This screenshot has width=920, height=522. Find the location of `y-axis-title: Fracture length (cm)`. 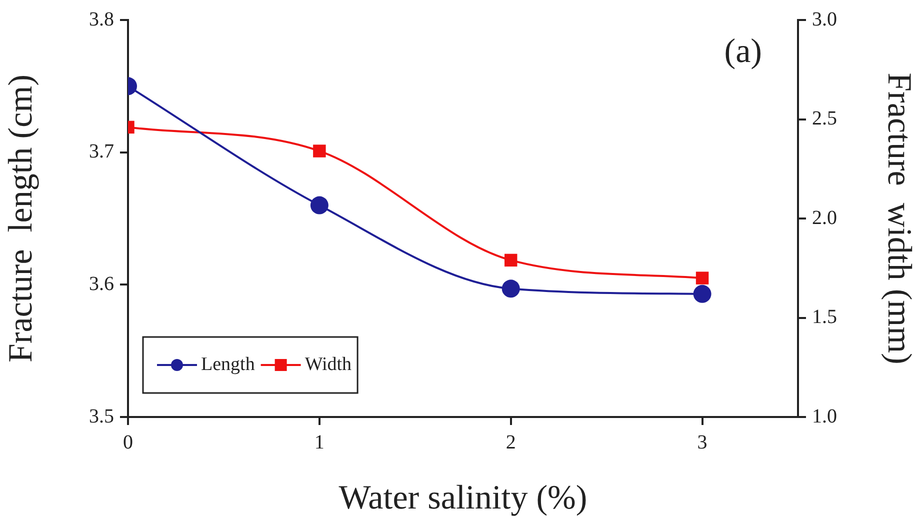

y-axis-title: Fracture length (cm) is located at coordinates (21, 218).